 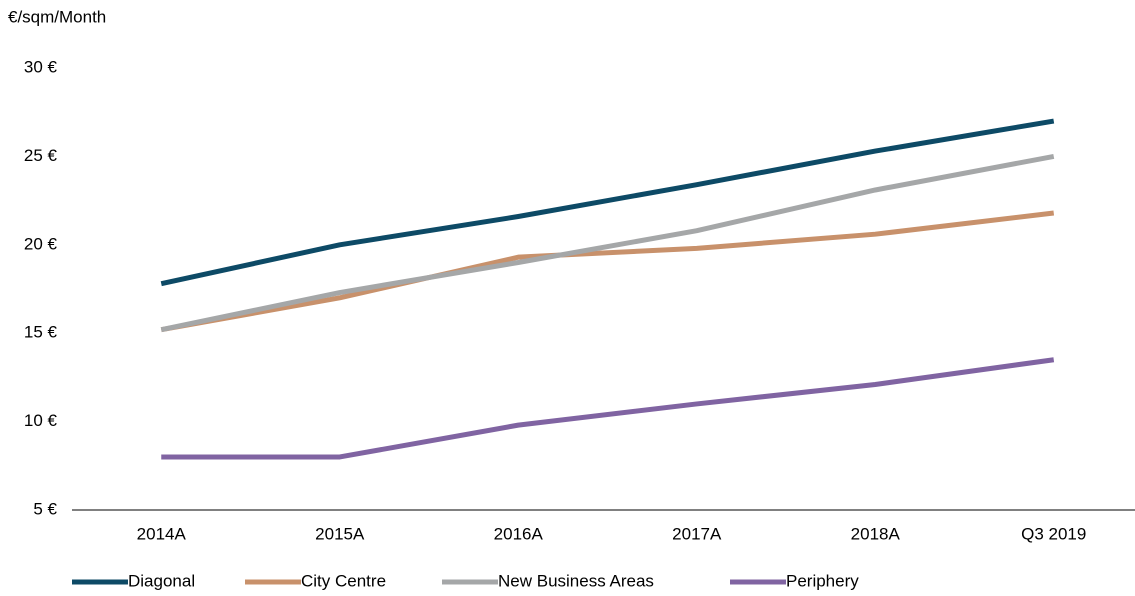 What do you see at coordinates (41, 332) in the screenshot?
I see `y-tick-label: 15 €` at bounding box center [41, 332].